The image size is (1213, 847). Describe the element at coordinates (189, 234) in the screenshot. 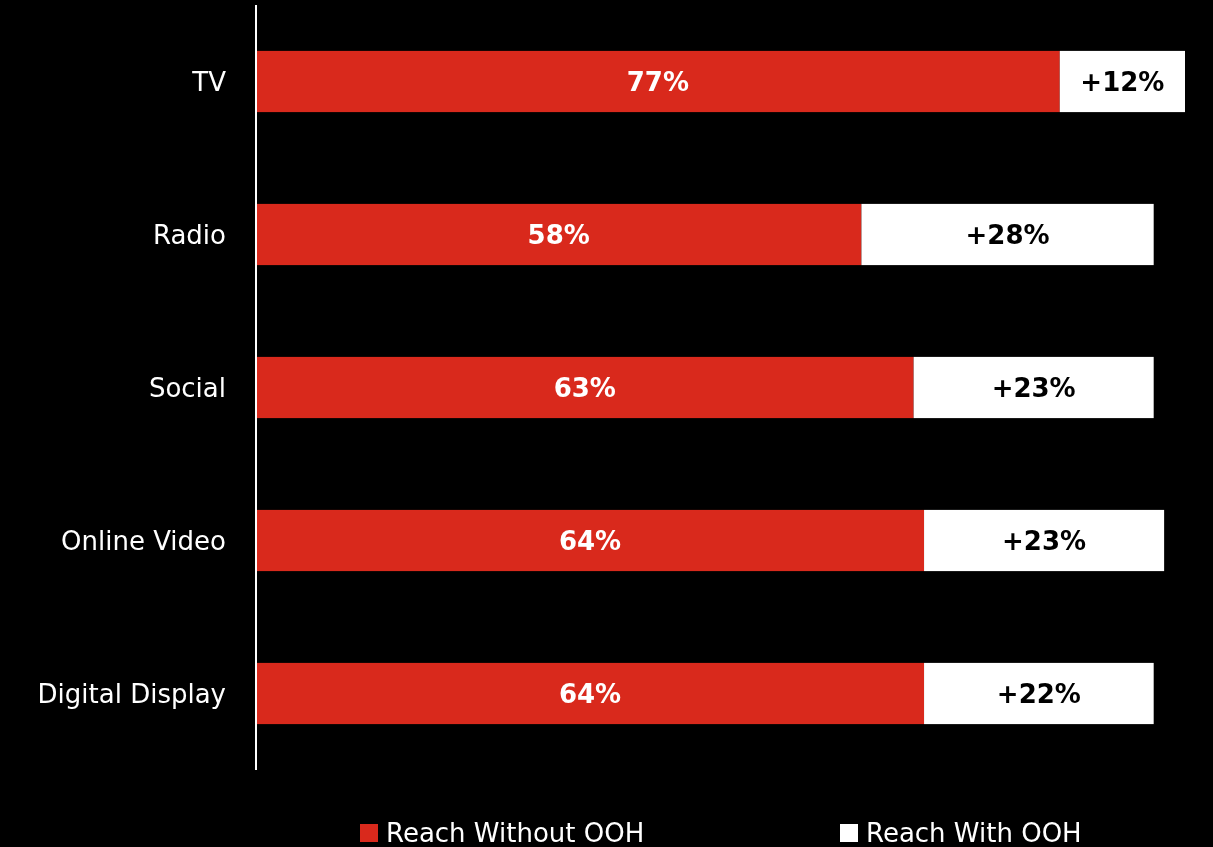

I see `y-tick-label: Radio` at that location.